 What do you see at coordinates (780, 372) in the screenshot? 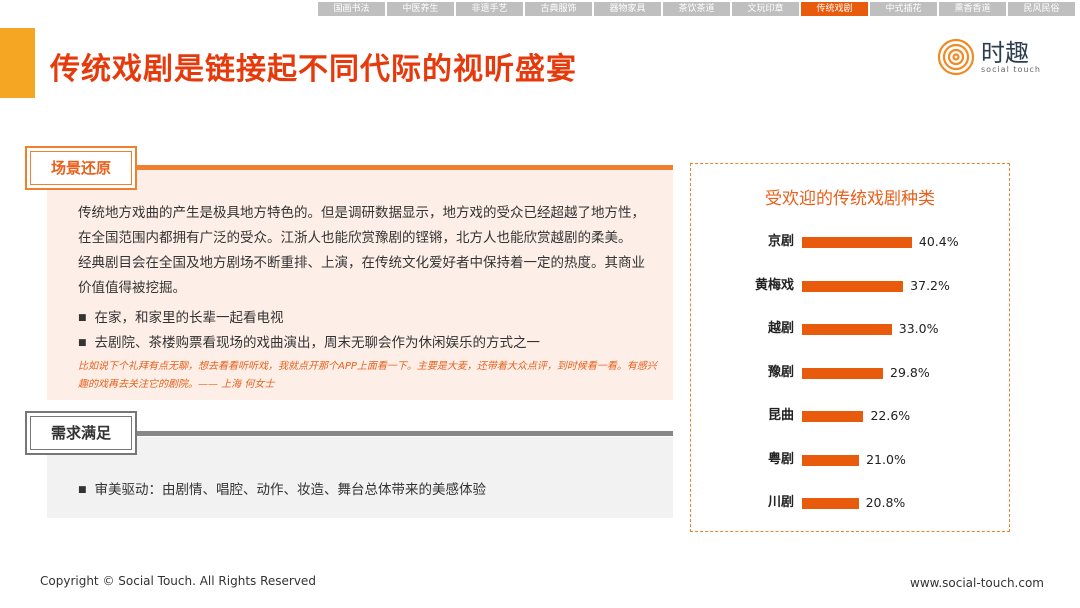
I see `bar-label: 豫剧` at bounding box center [780, 372].